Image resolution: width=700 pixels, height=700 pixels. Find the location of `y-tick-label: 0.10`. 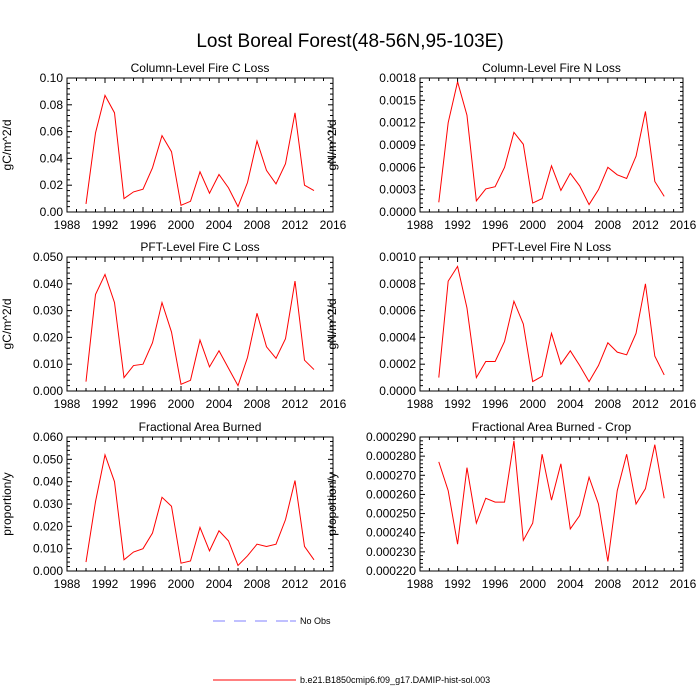

y-tick-label: 0.10 is located at coordinates (52, 78).